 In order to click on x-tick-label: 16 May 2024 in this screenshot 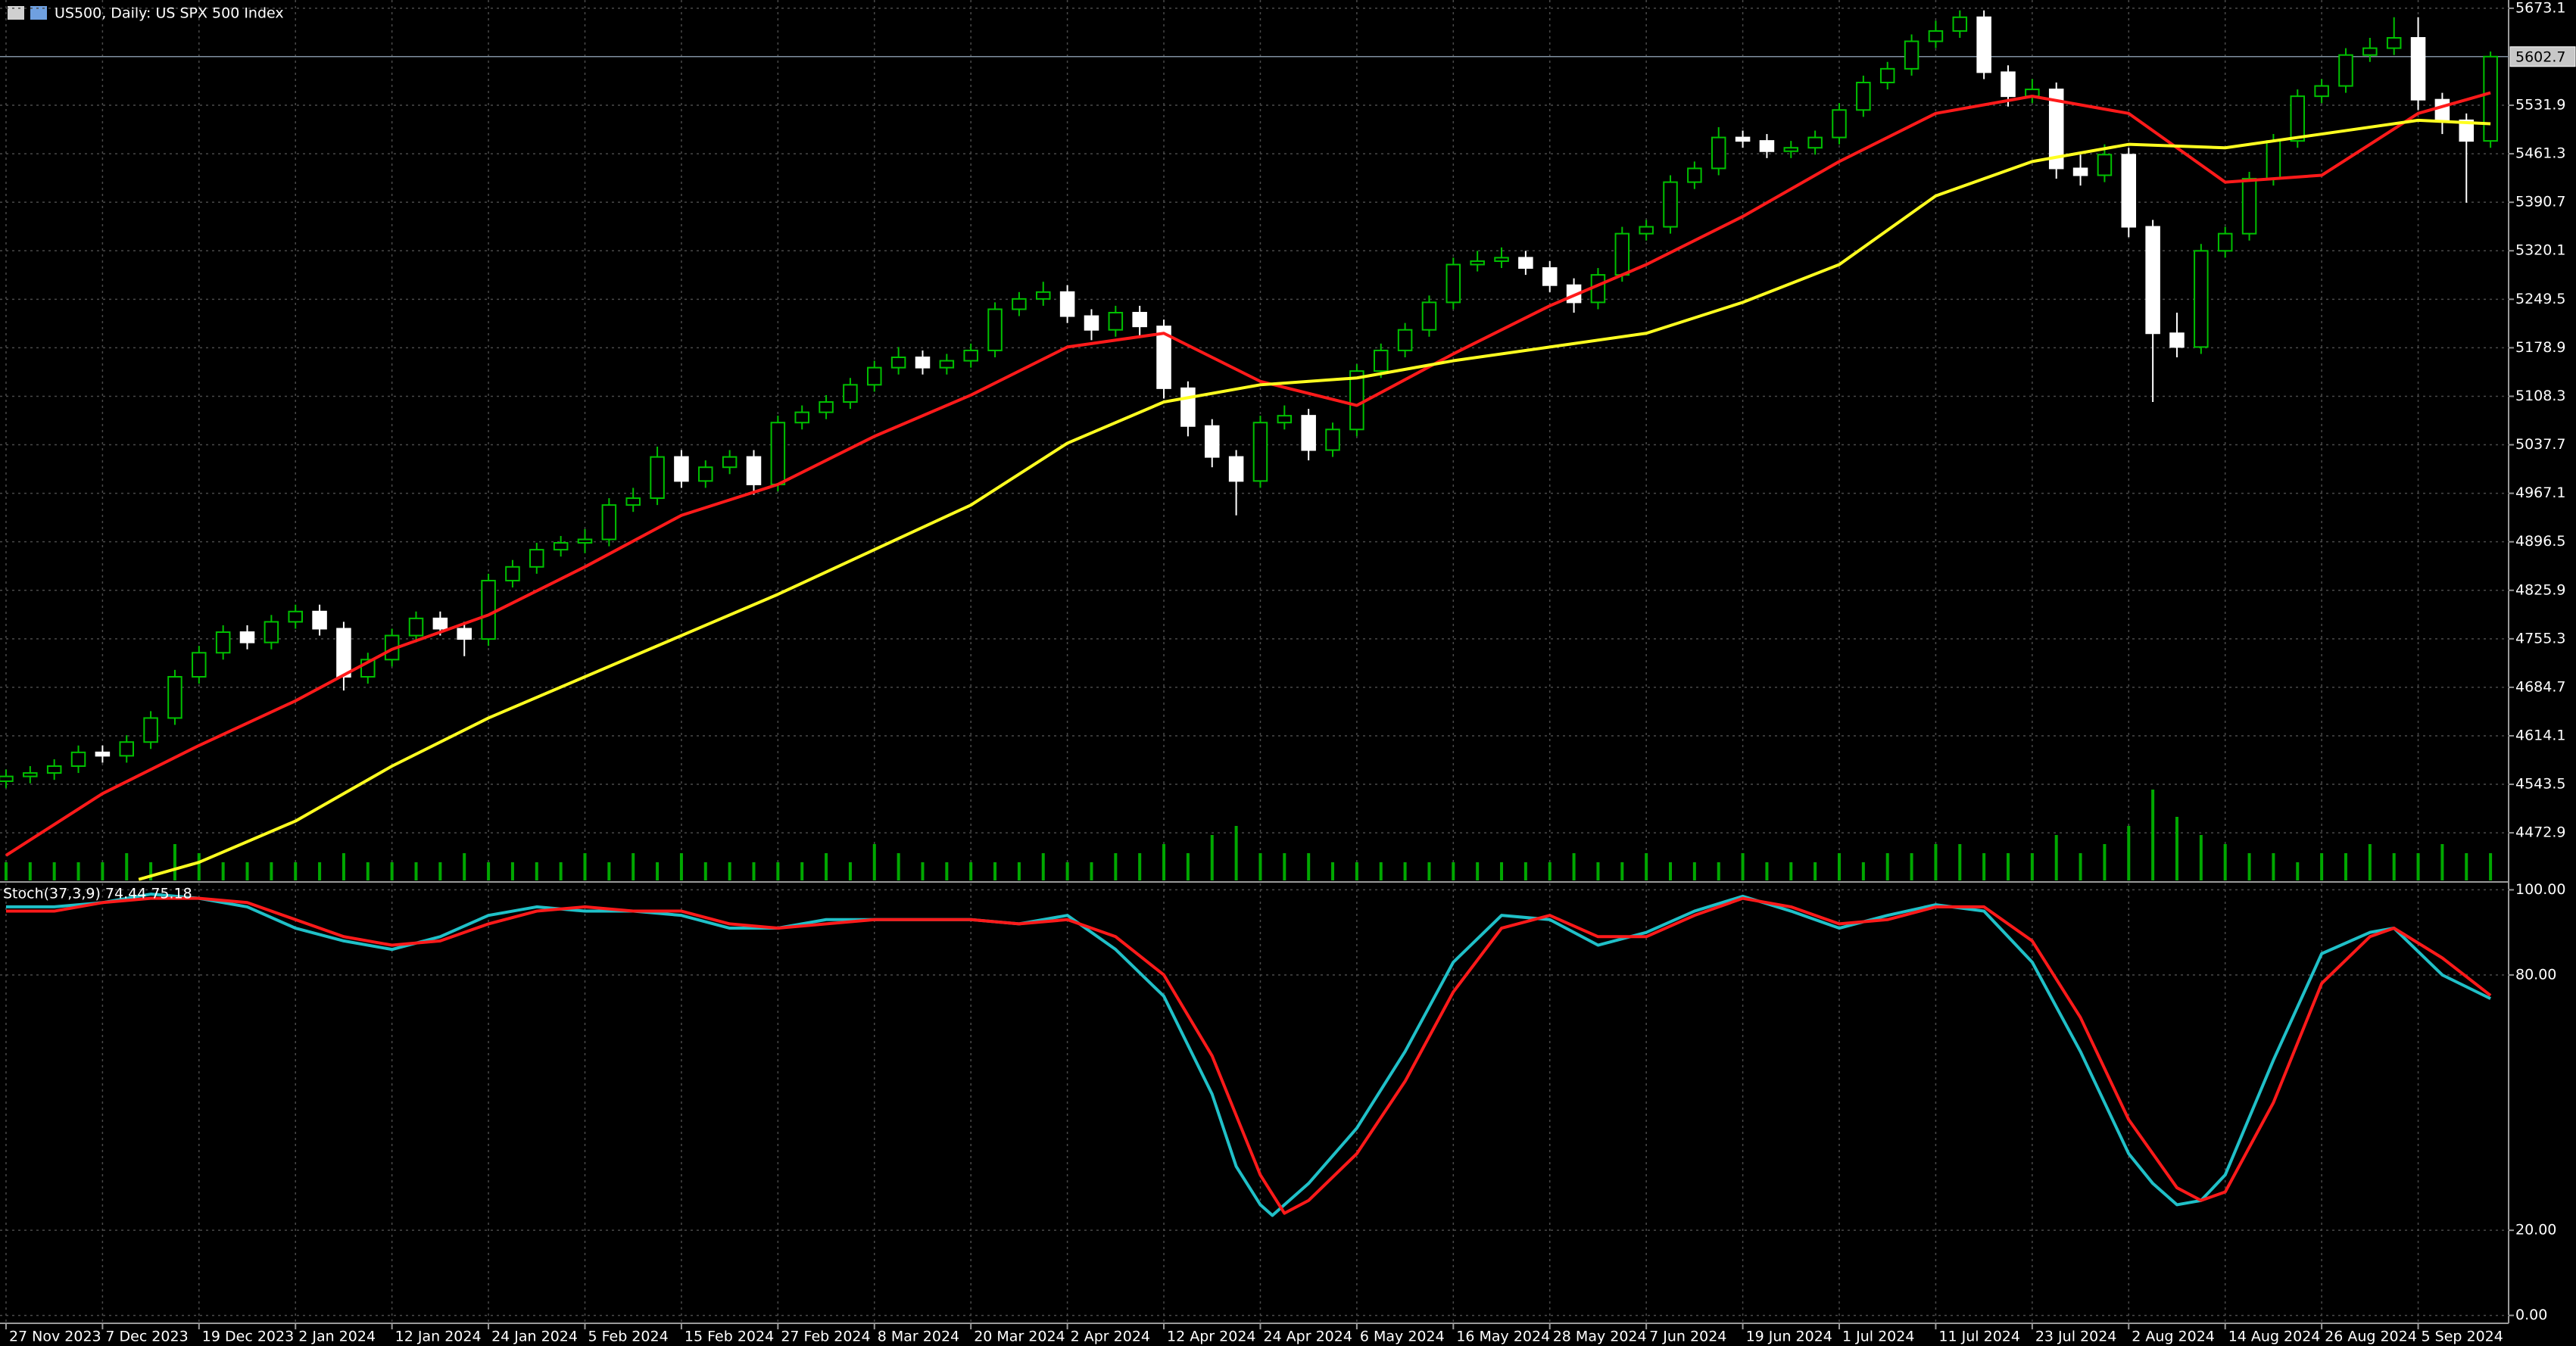, I will do `click(1503, 1337)`.